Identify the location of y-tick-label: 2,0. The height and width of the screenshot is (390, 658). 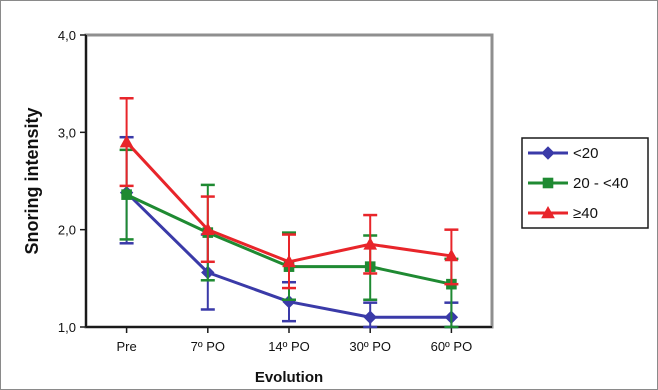
(67, 230).